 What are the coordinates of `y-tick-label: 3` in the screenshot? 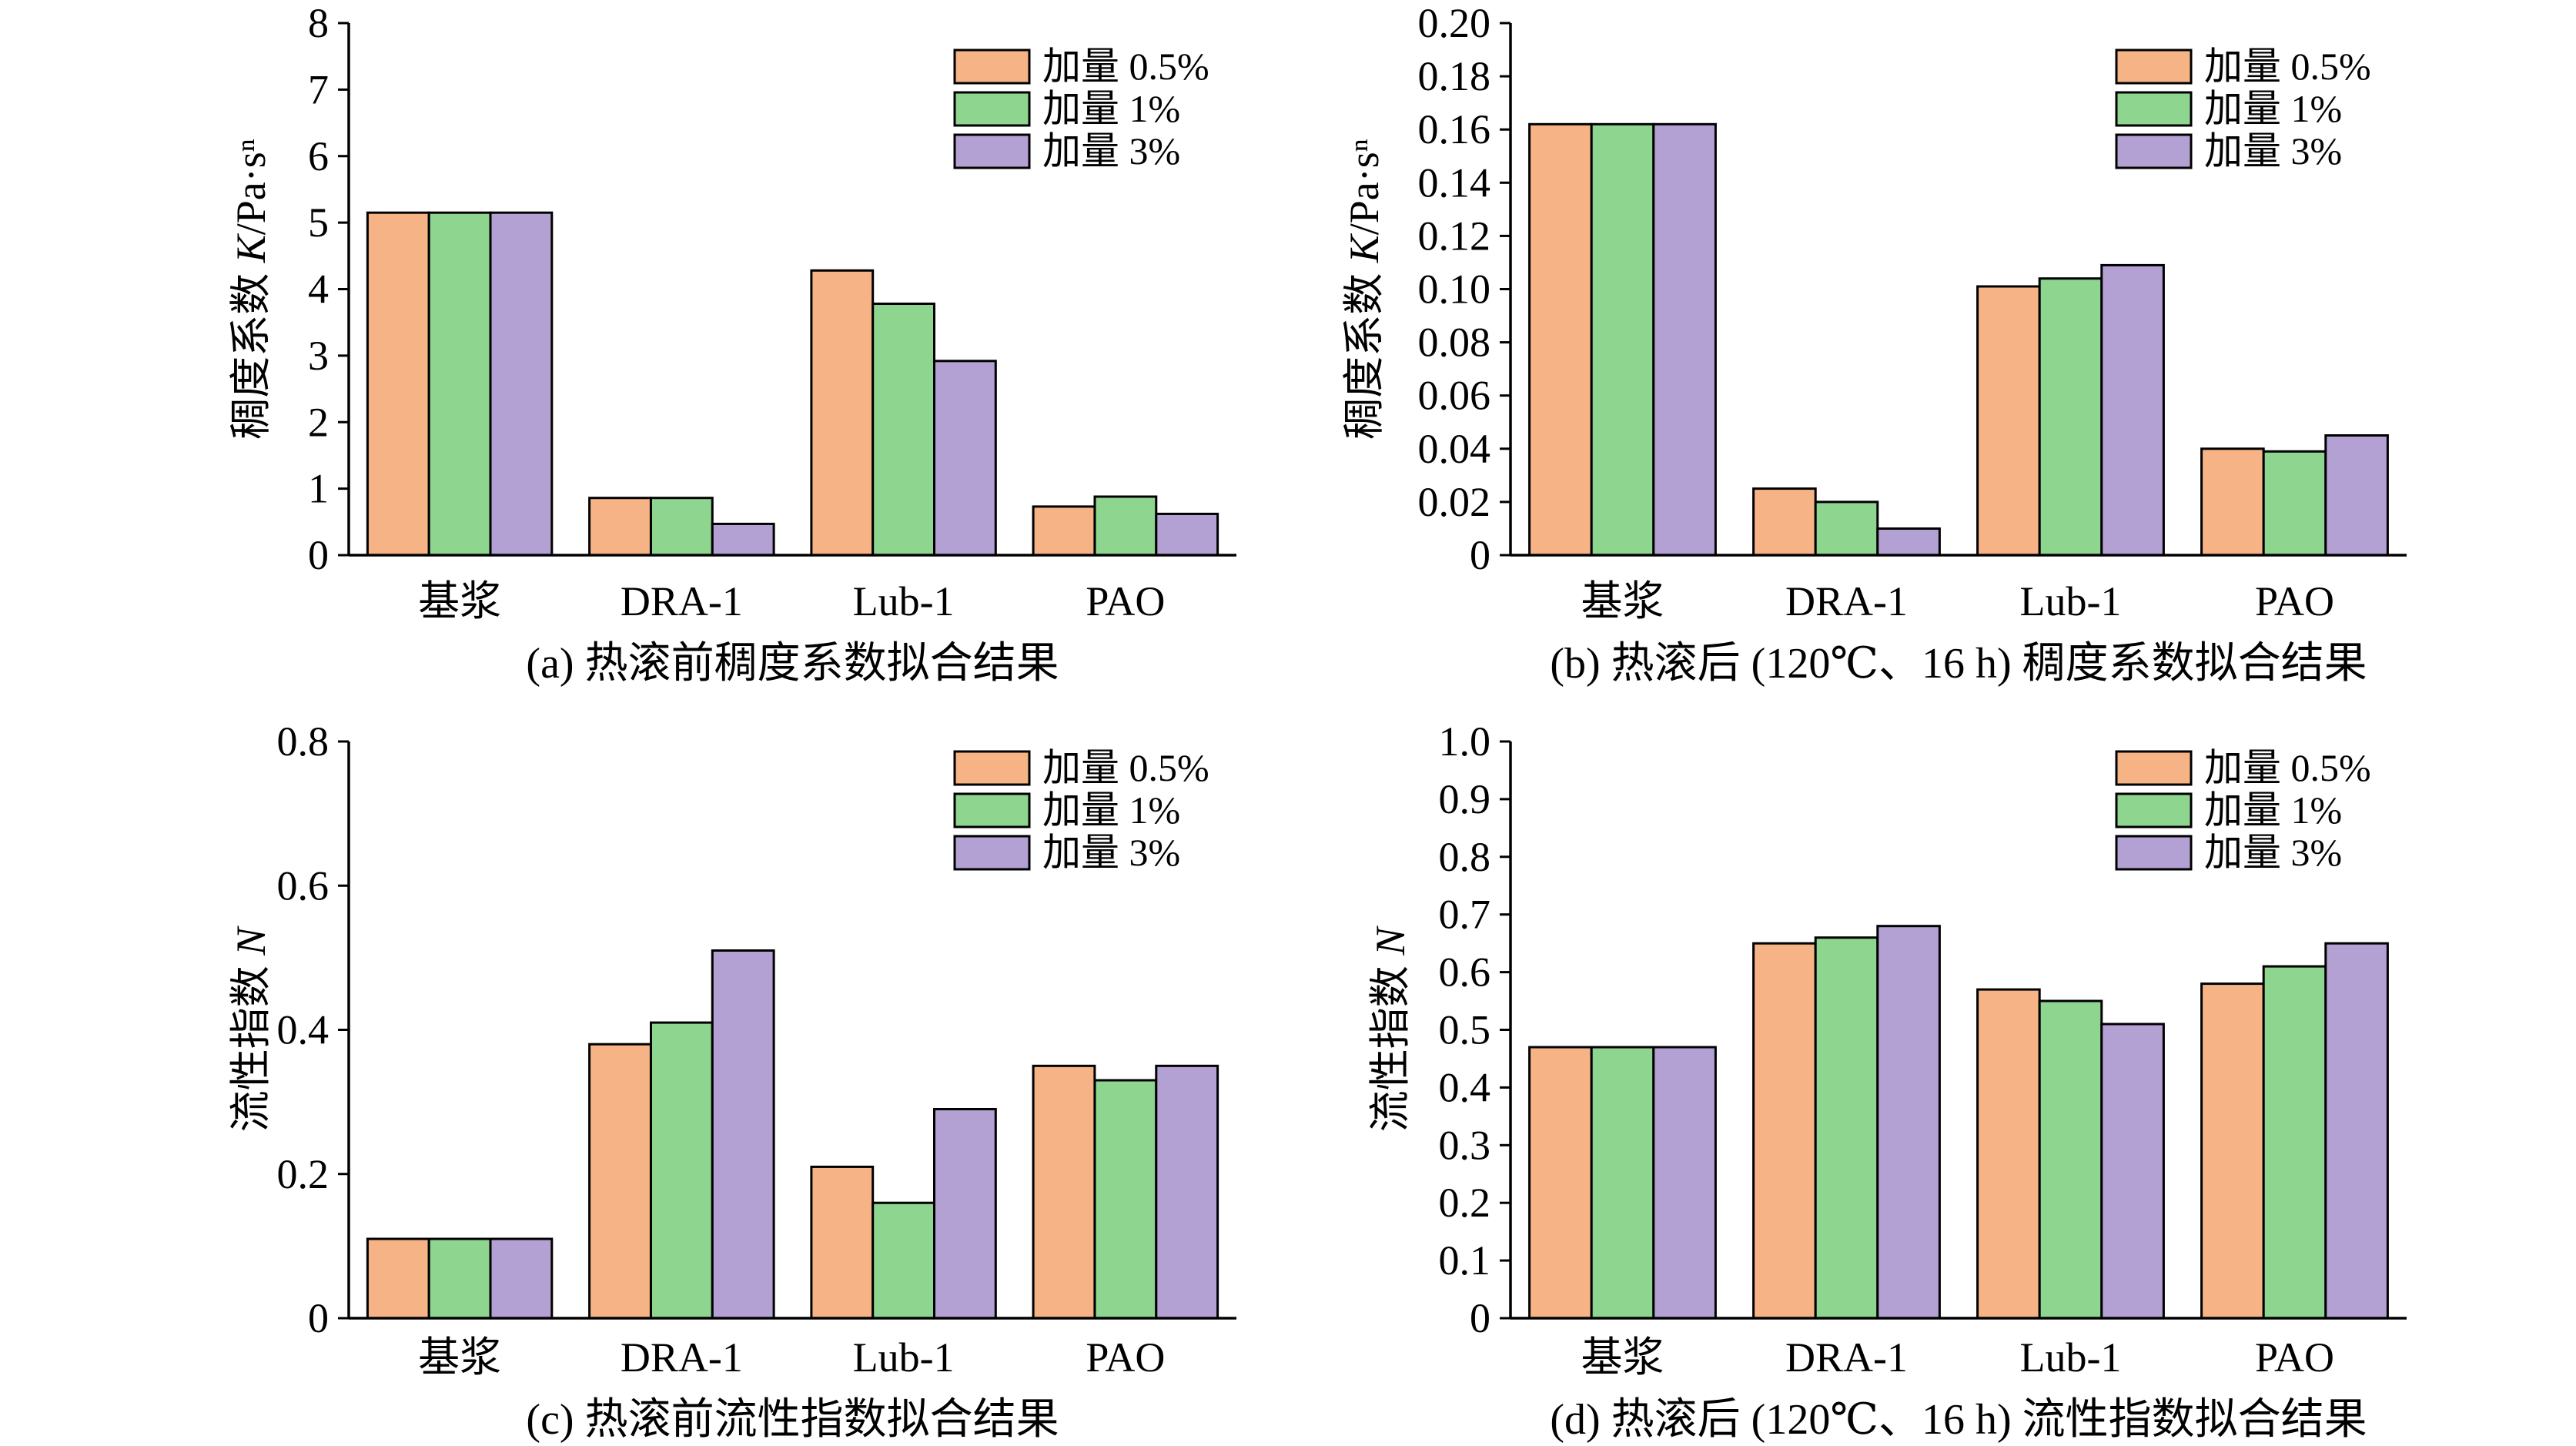 It's located at (319, 356).